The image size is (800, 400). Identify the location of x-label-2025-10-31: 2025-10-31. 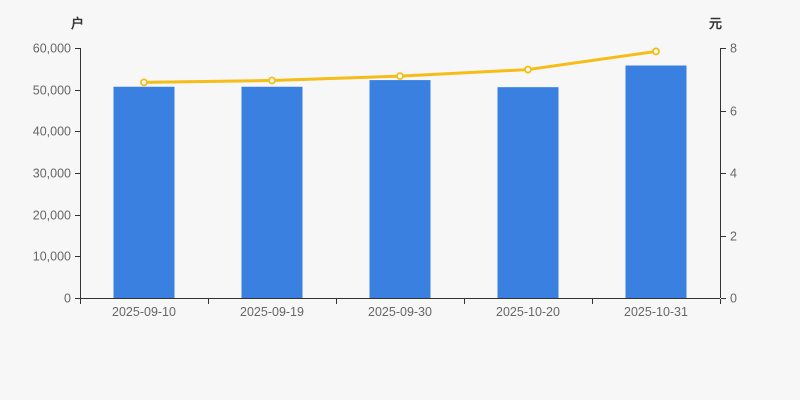
(656, 312).